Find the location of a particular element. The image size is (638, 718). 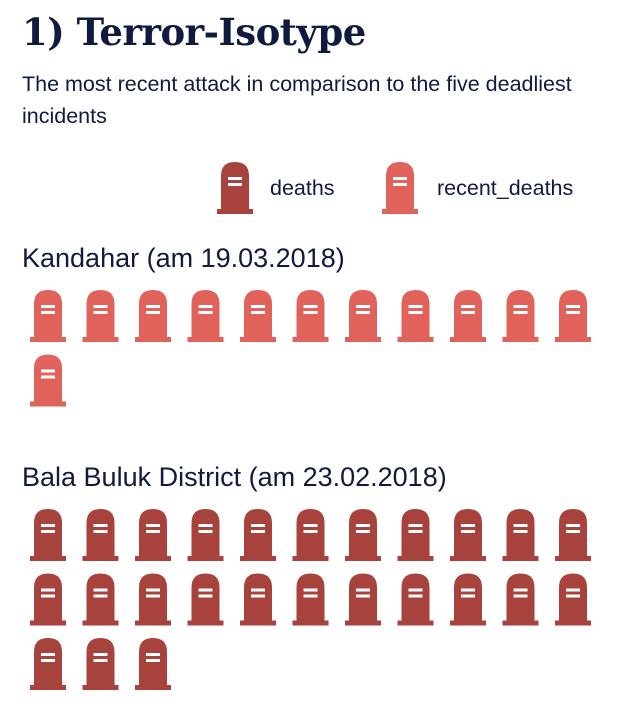

page-title: 1) Terror-Isotype is located at coordinates (194, 32).